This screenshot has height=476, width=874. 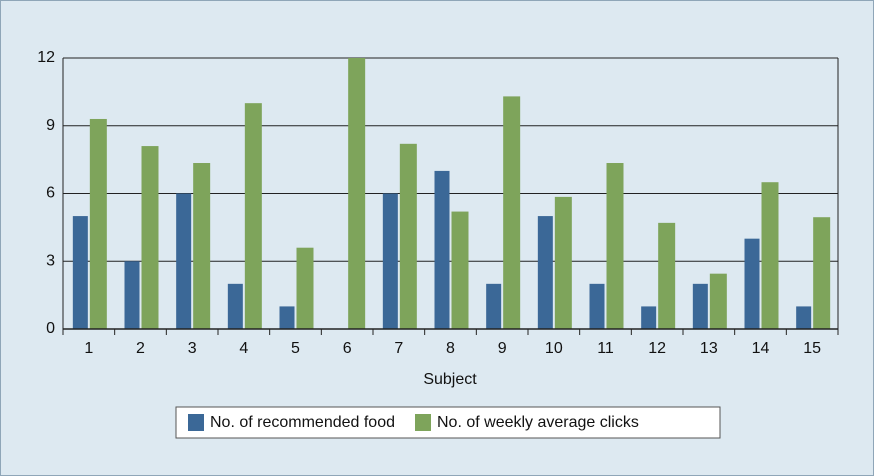 I want to click on x-tick-label: 1, so click(x=88, y=348).